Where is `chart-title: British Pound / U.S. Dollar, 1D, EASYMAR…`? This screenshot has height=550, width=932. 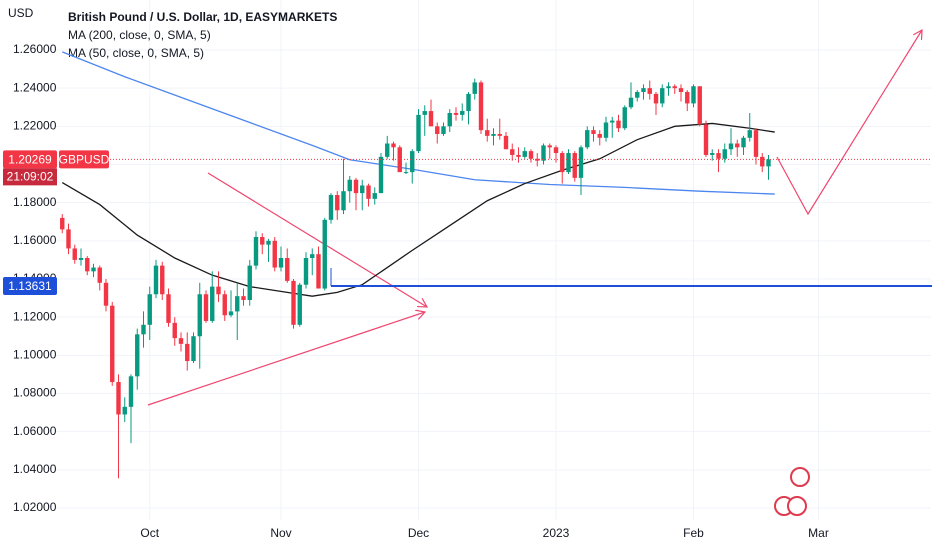 chart-title: British Pound / U.S. Dollar, 1D, EASYMAR… is located at coordinates (202, 17).